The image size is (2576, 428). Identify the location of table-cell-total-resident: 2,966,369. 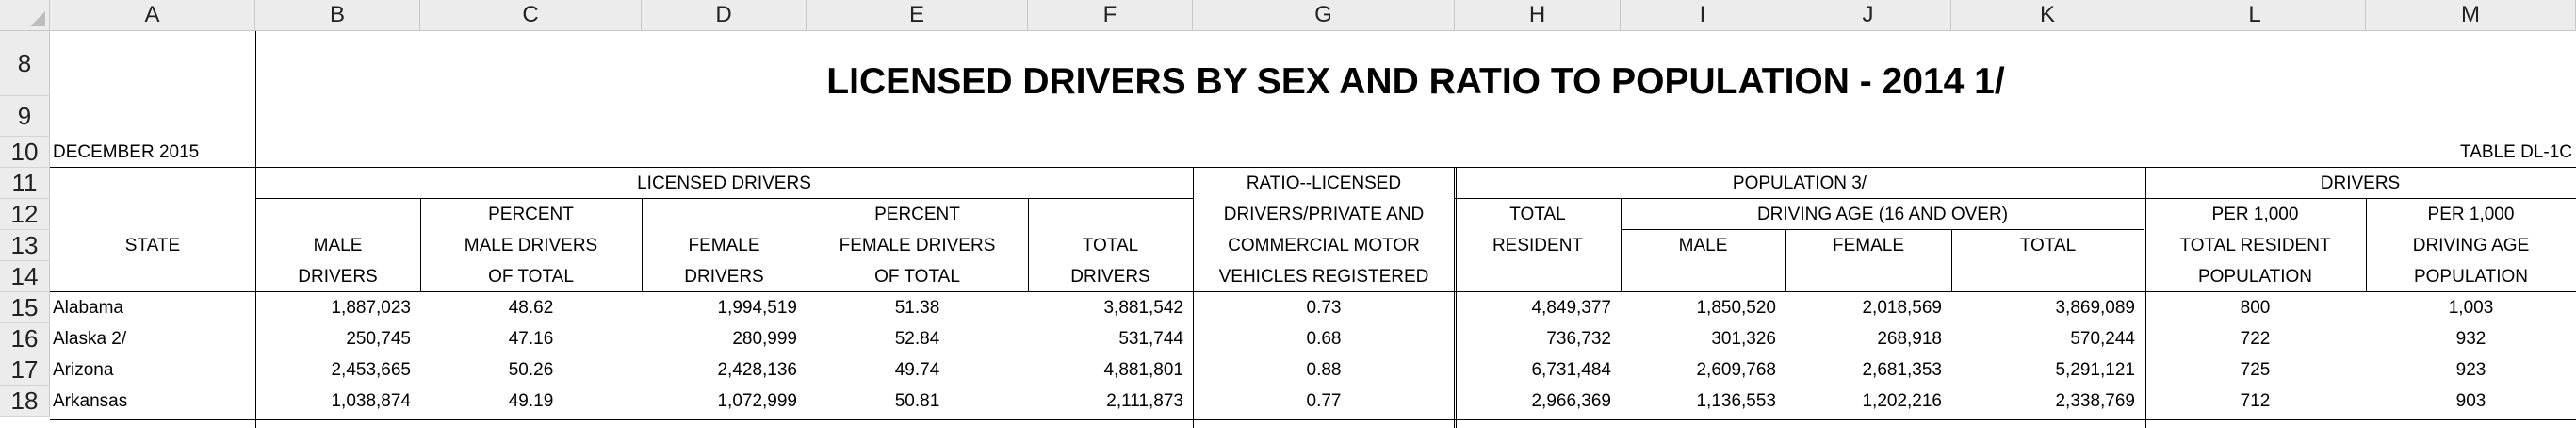
(1571, 401).